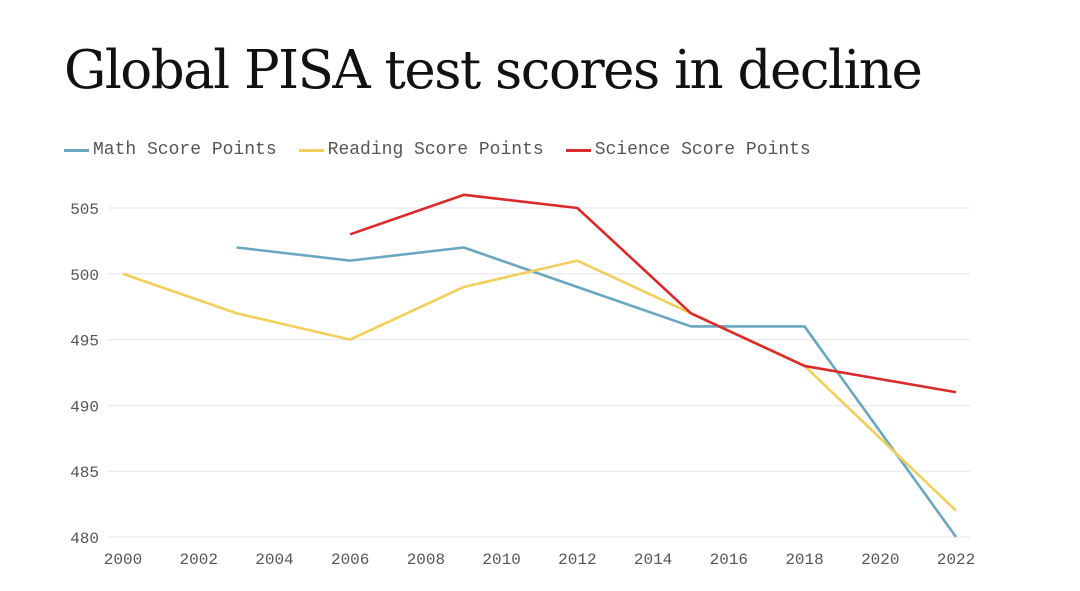 This screenshot has height=591, width=1080. Describe the element at coordinates (956, 511) in the screenshot. I see `data-point-reading-2022` at that location.